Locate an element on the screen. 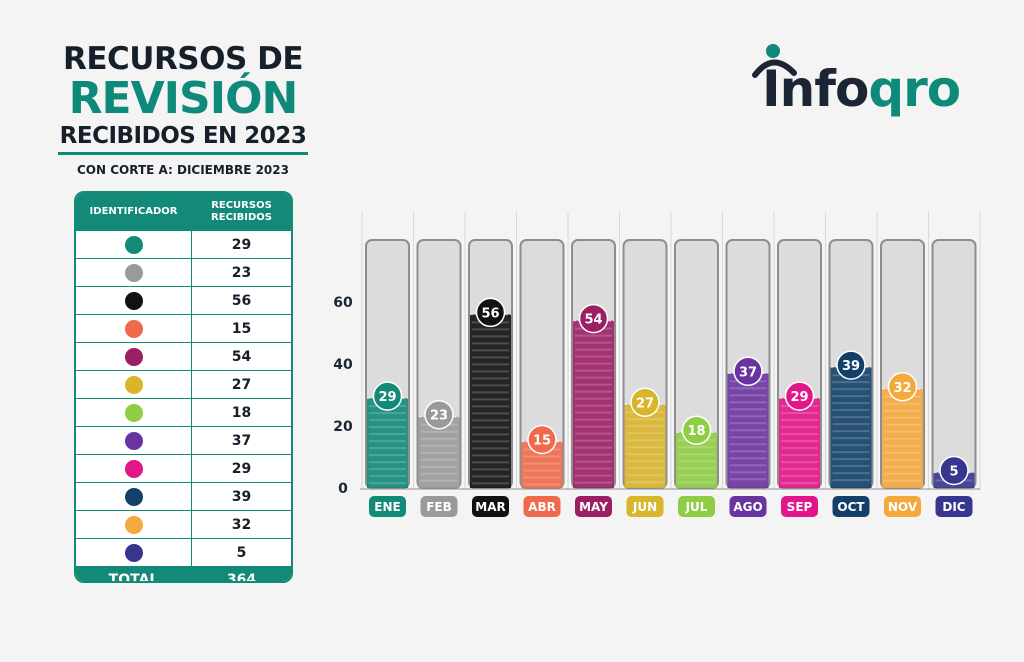 The width and height of the screenshot is (1024, 662). value-label: 39 is located at coordinates (851, 366).